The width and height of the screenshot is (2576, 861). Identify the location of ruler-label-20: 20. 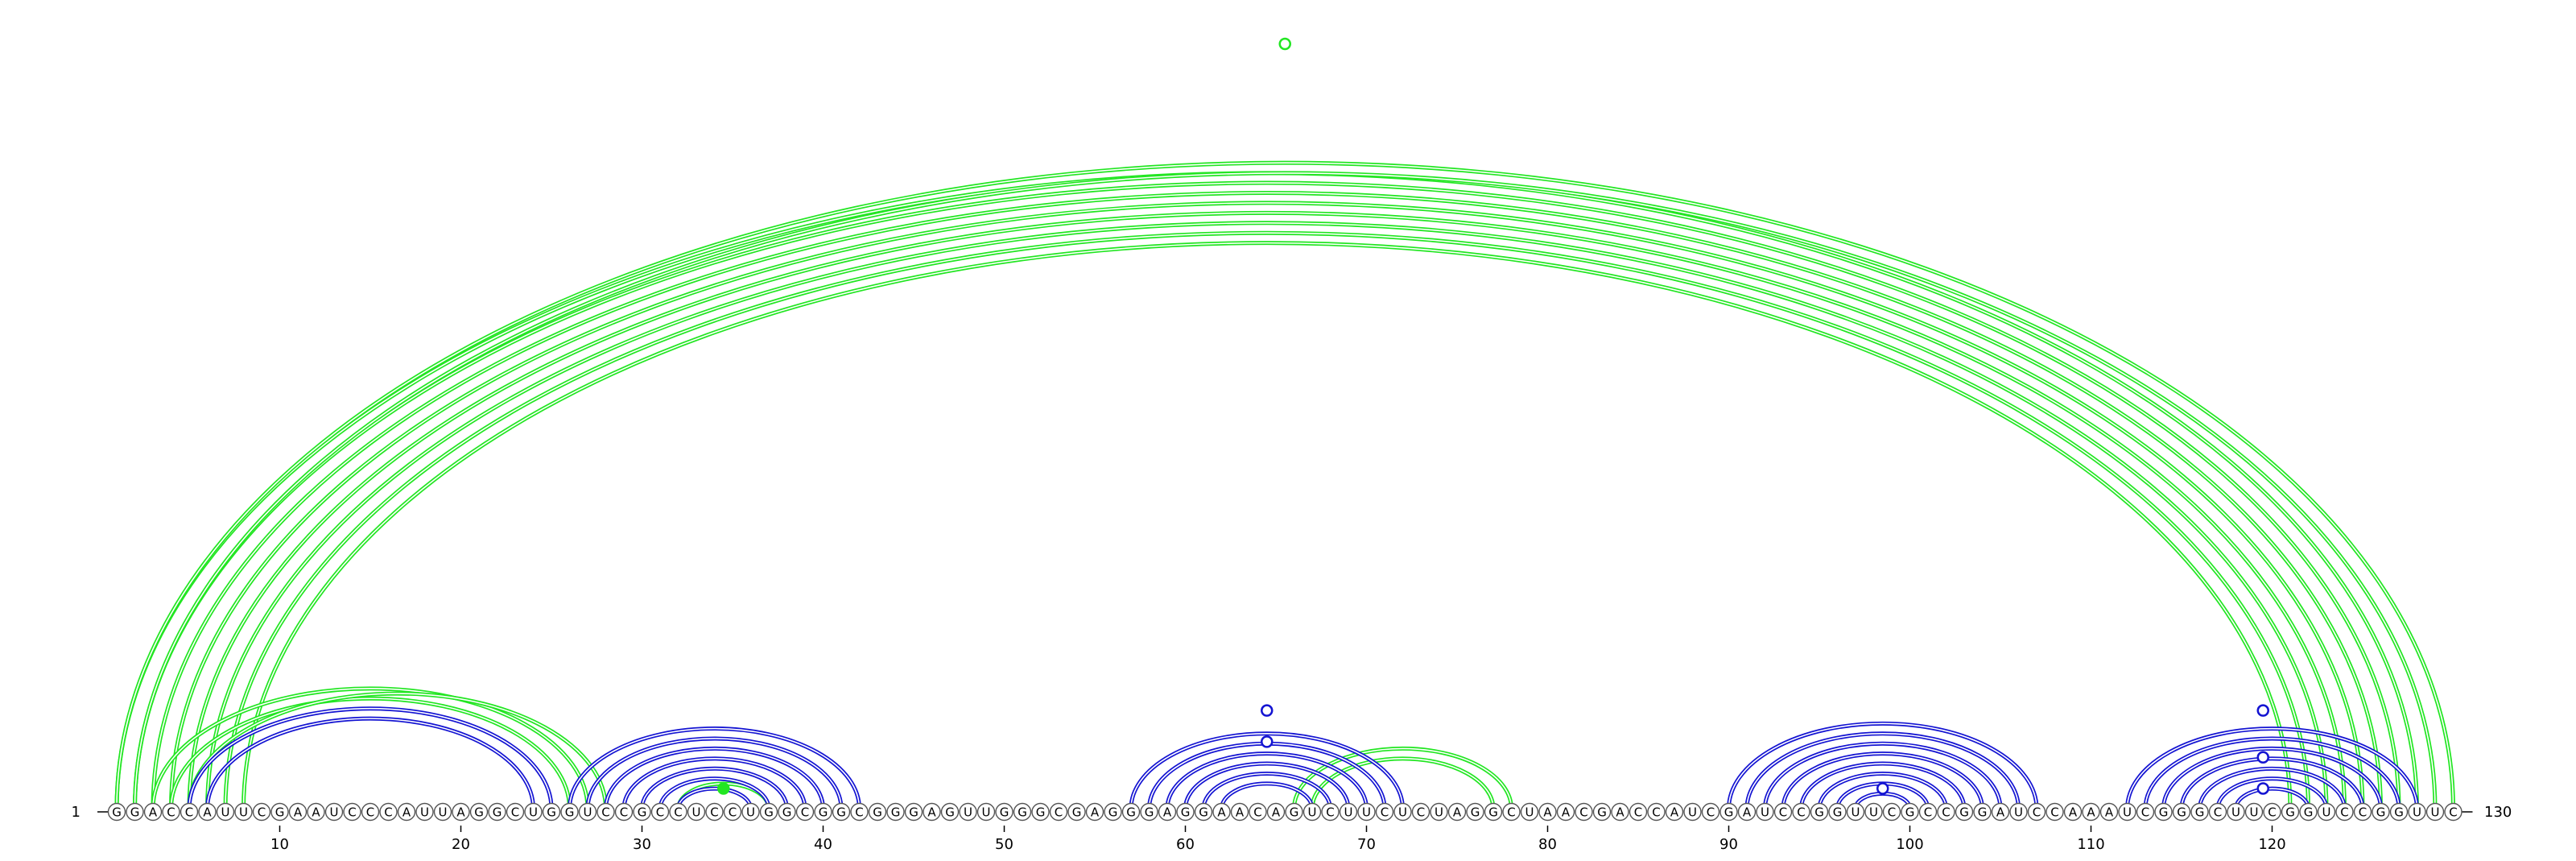
(461, 844).